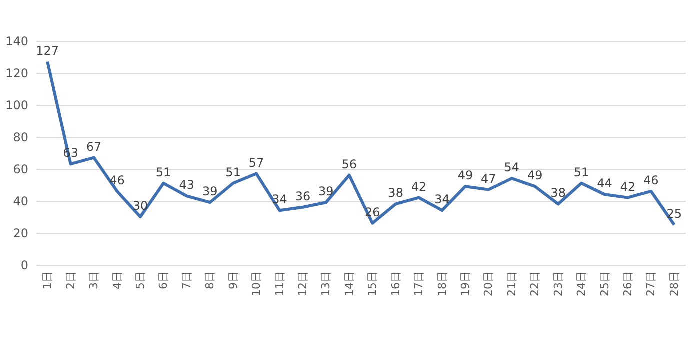 The height and width of the screenshot is (350, 700). What do you see at coordinates (279, 284) in the screenshot?
I see `x-tick-label: 11日` at bounding box center [279, 284].